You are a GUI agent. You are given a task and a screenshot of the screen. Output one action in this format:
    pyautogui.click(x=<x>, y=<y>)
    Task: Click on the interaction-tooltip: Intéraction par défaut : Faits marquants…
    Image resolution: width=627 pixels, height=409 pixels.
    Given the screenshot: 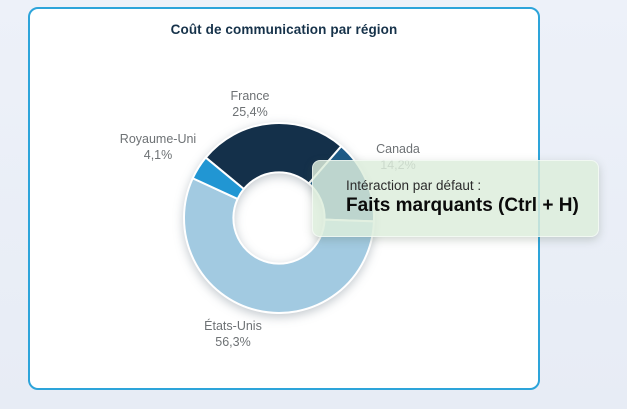 What is the action you would take?
    pyautogui.click(x=455, y=198)
    